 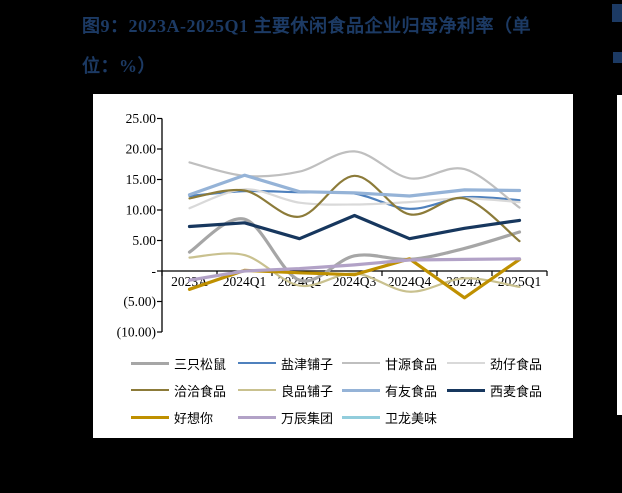 What do you see at coordinates (361, 390) in the screenshot?
I see `legend-swatch-youyou-foods` at bounding box center [361, 390].